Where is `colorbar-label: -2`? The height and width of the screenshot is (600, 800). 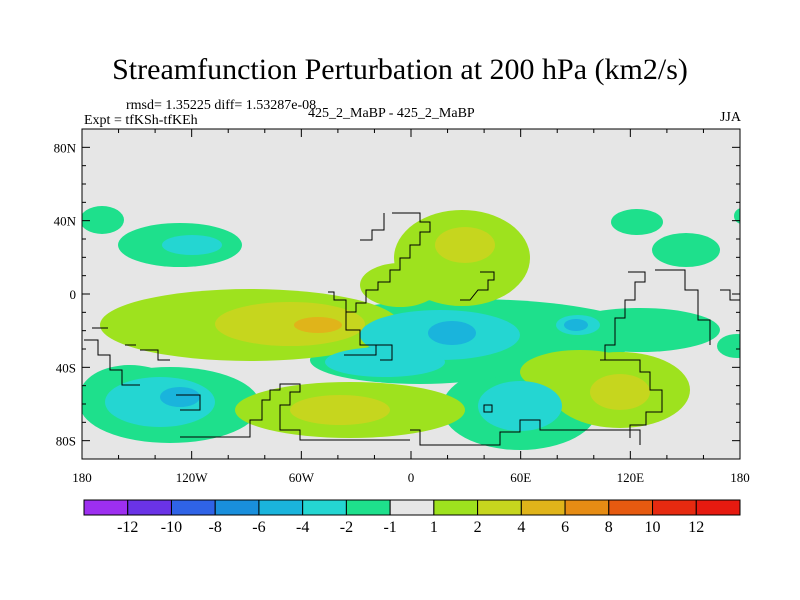
colorbar-label: -2 is located at coordinates (346, 527).